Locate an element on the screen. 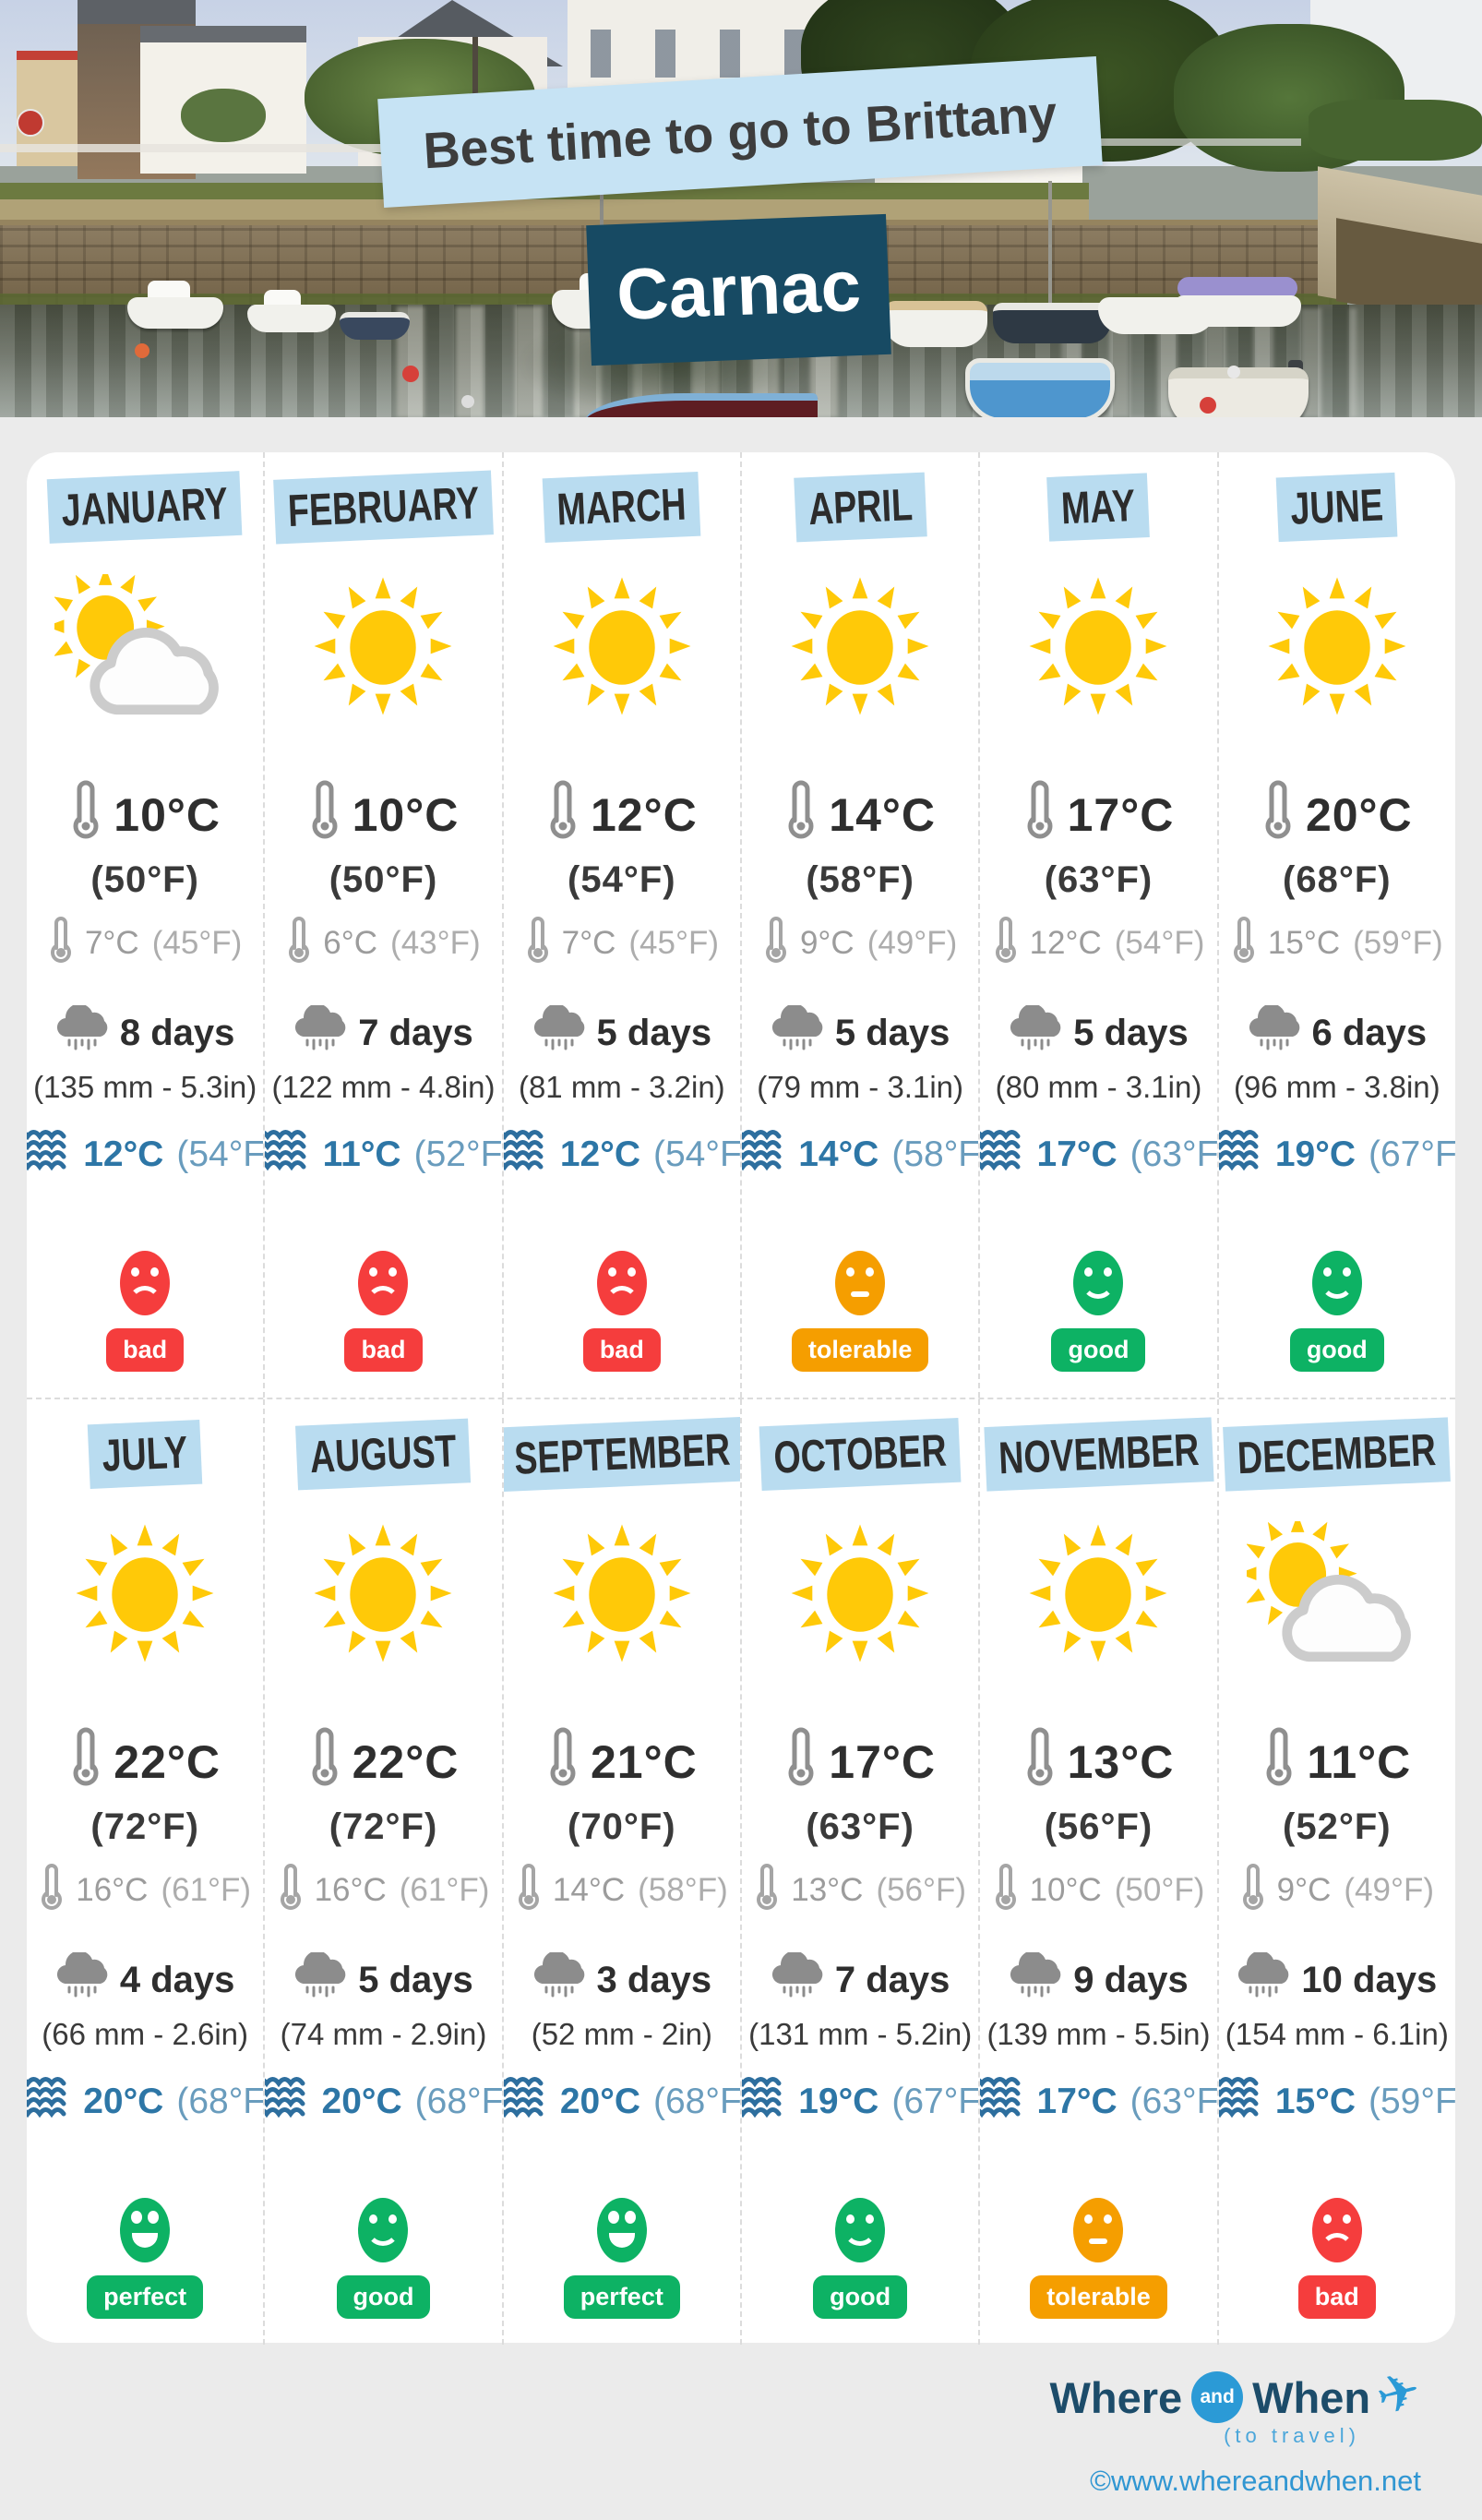  rating-badge: bad is located at coordinates (1336, 2296).